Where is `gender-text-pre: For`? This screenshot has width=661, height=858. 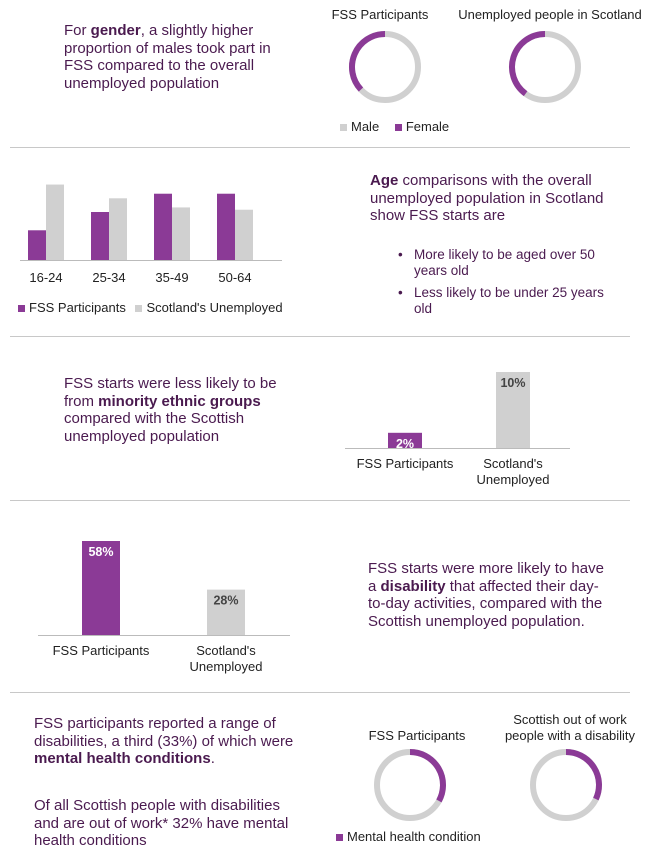
gender-text-pre: For is located at coordinates (77, 30).